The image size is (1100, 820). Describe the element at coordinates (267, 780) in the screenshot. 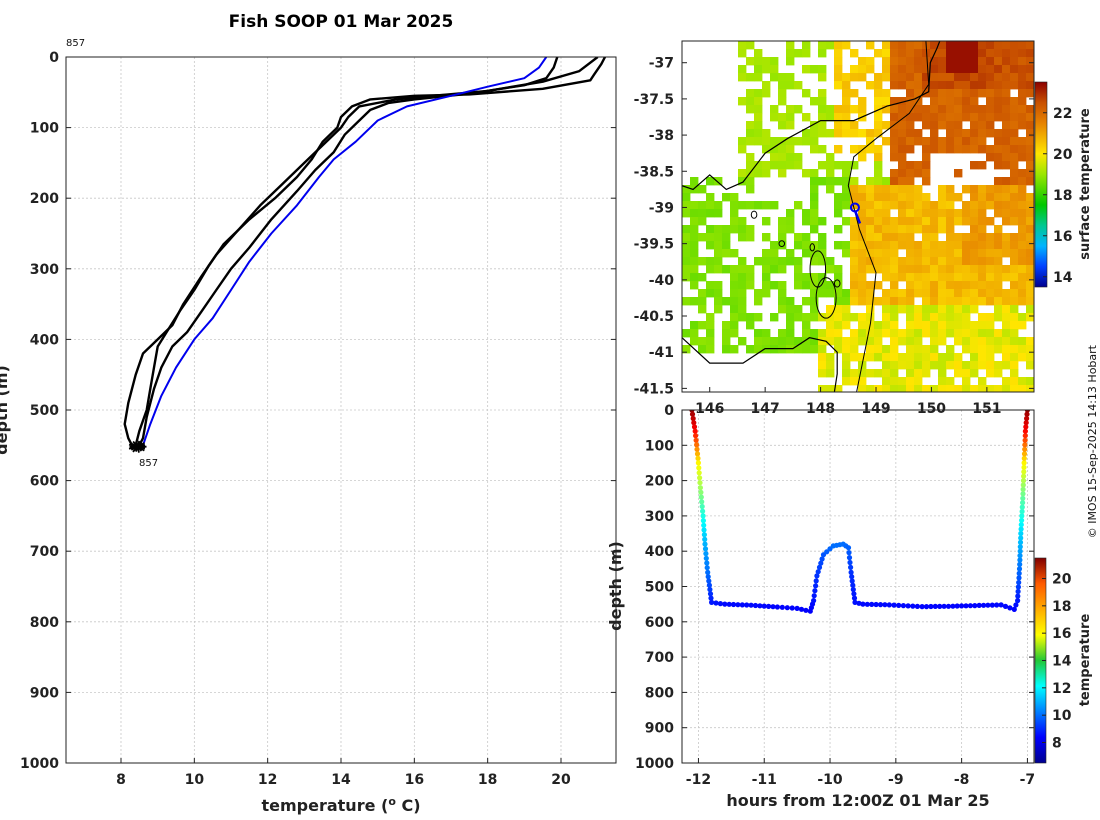

I see `profile-x-tick-label: 12` at that location.